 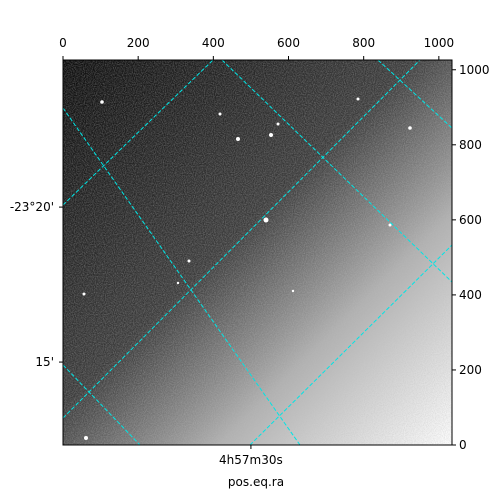 I want to click on x-tick-label: 600, so click(x=288, y=43).